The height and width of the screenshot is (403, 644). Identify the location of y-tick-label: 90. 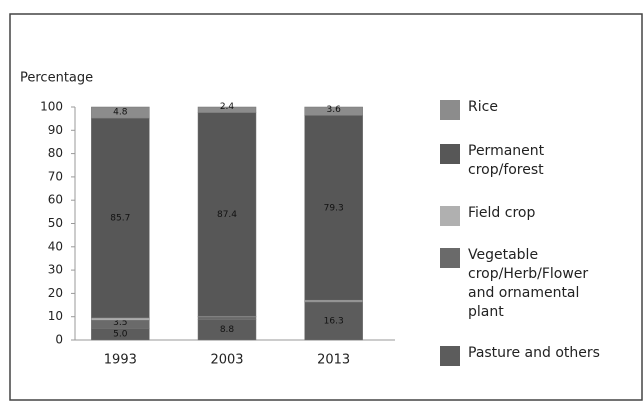
(55, 130).